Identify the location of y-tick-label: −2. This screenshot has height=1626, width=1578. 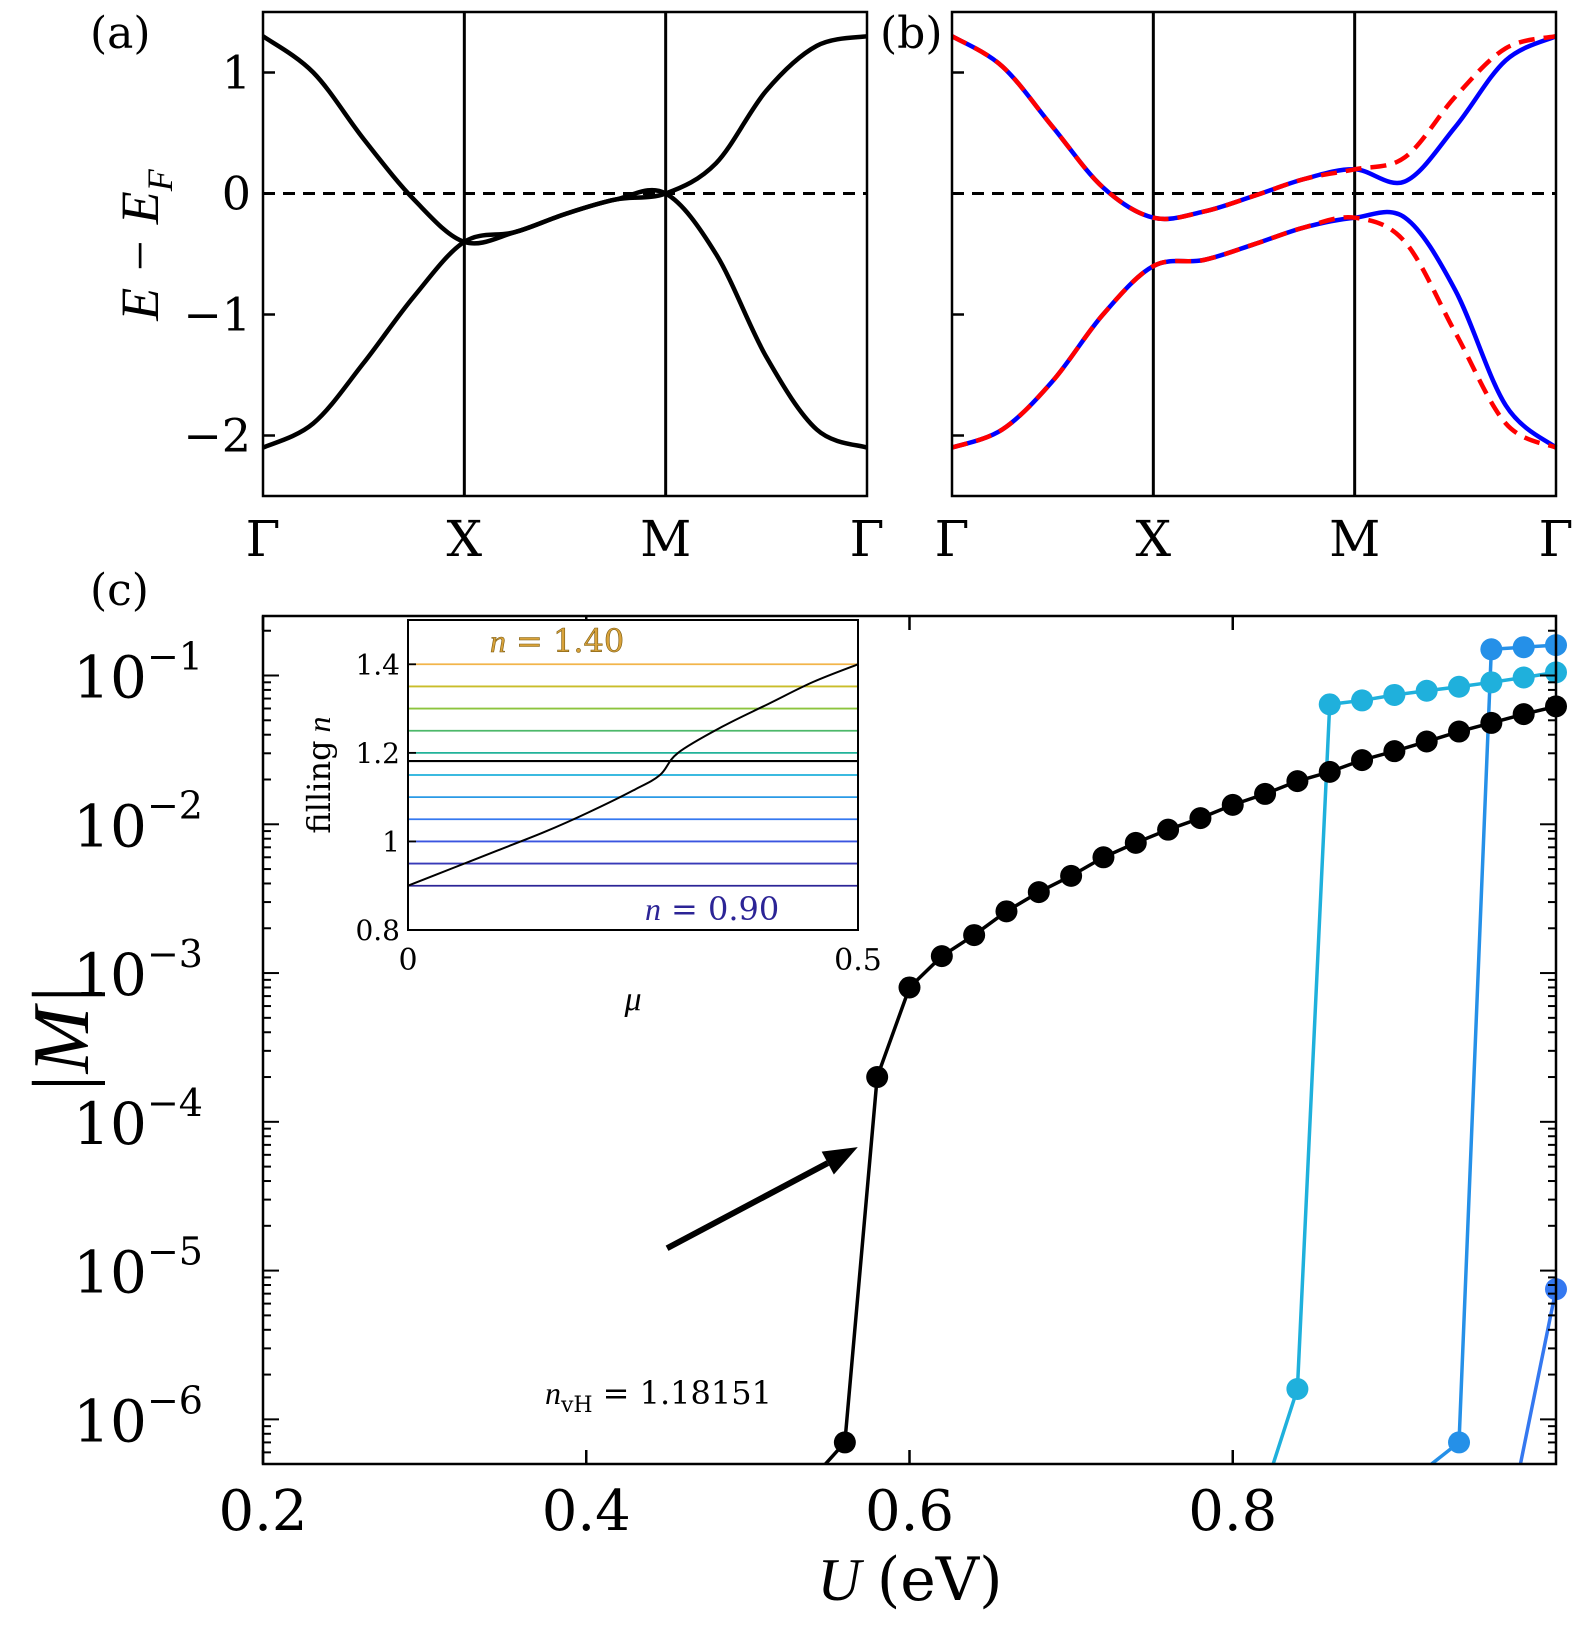
(217, 436).